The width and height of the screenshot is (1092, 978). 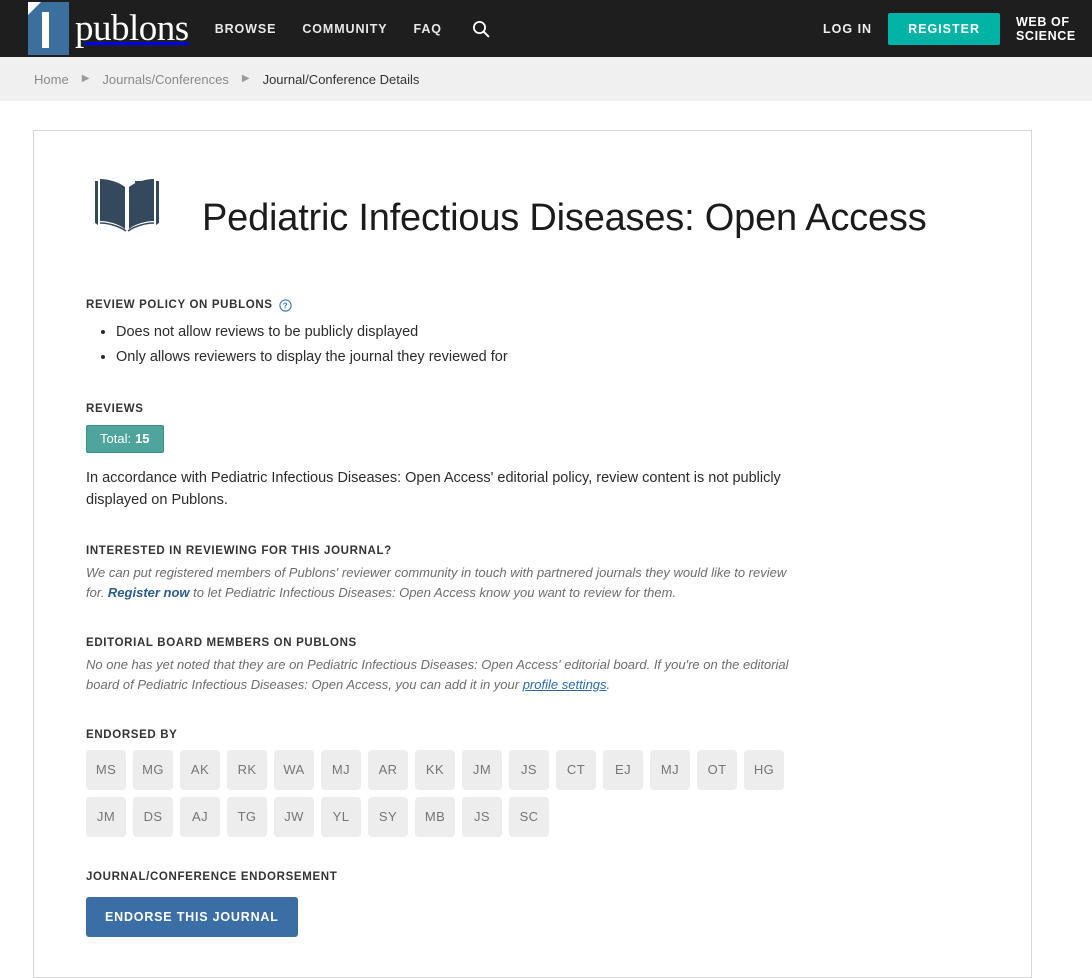 What do you see at coordinates (192, 916) in the screenshot?
I see `endorse-this-journal-button: ENDORSE THIS JOURNAL` at bounding box center [192, 916].